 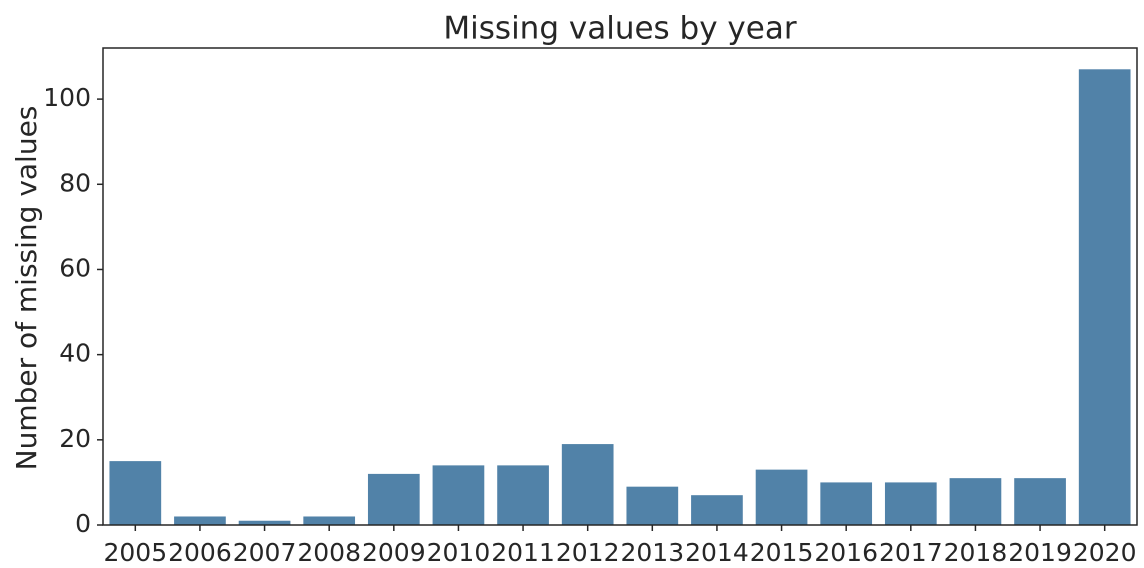 I want to click on bar-2010, so click(x=458, y=495).